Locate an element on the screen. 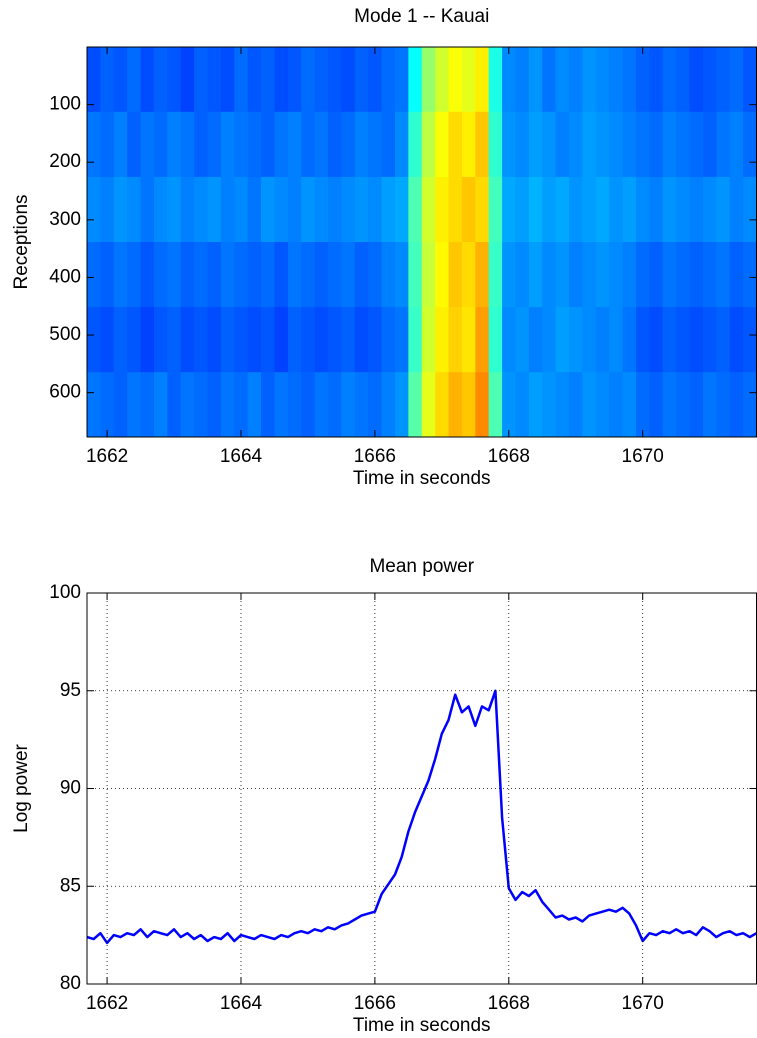  y-tick-label: 100 is located at coordinates (65, 104).